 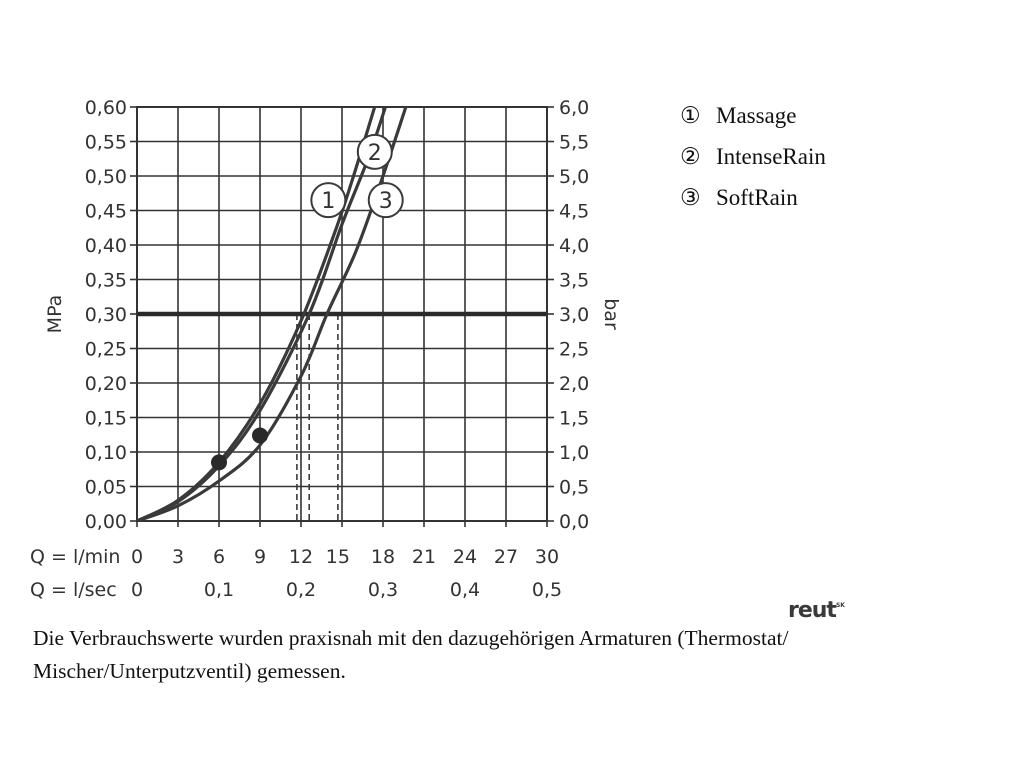 I want to click on x-min-tick-label: 30, so click(x=547, y=557).